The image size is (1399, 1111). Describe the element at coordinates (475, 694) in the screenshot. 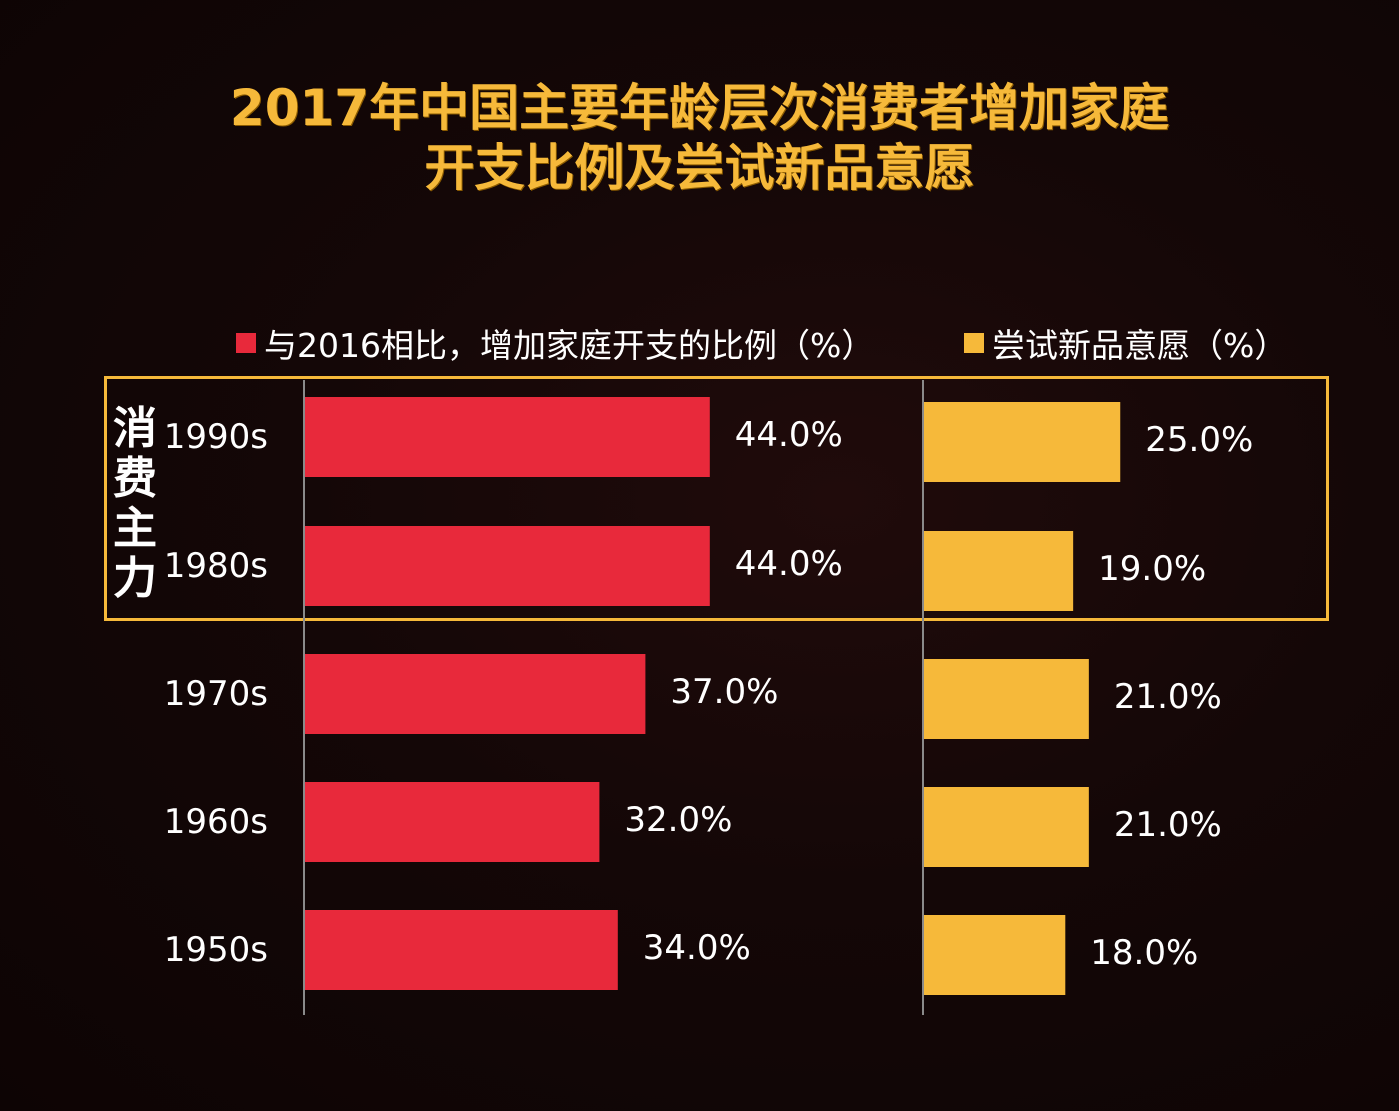

I see `bar-series1-1970s` at that location.